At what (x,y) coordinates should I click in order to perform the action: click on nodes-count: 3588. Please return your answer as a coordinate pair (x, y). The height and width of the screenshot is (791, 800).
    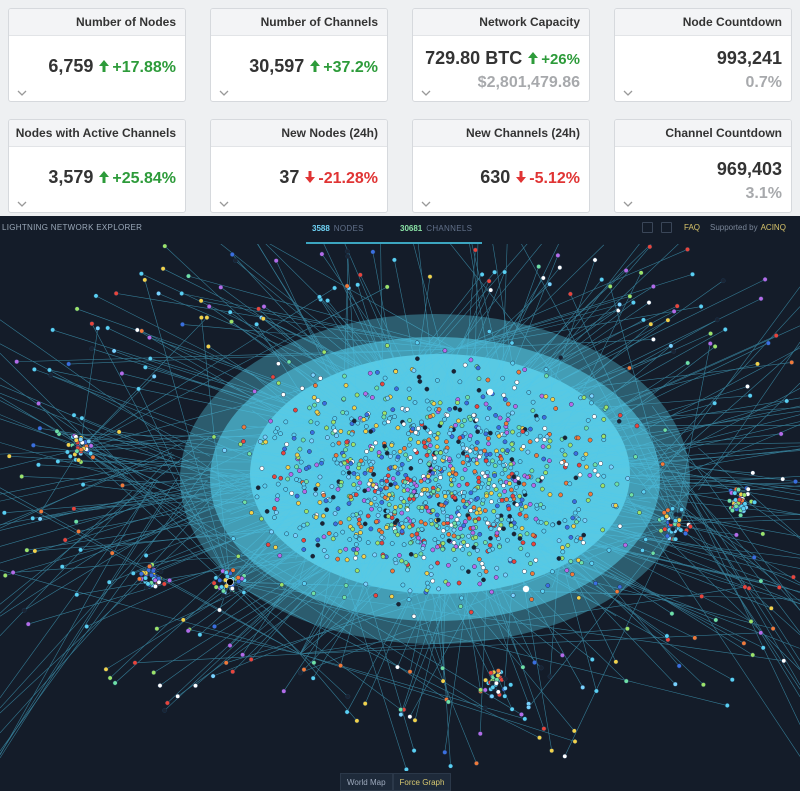
    Looking at the image, I should click on (321, 228).